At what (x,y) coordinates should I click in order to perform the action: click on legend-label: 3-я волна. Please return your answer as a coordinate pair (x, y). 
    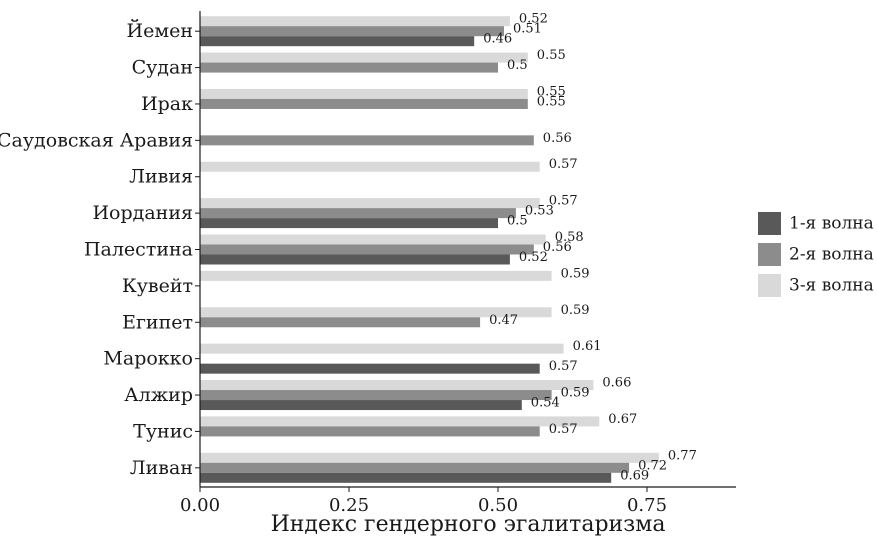
    Looking at the image, I should click on (831, 286).